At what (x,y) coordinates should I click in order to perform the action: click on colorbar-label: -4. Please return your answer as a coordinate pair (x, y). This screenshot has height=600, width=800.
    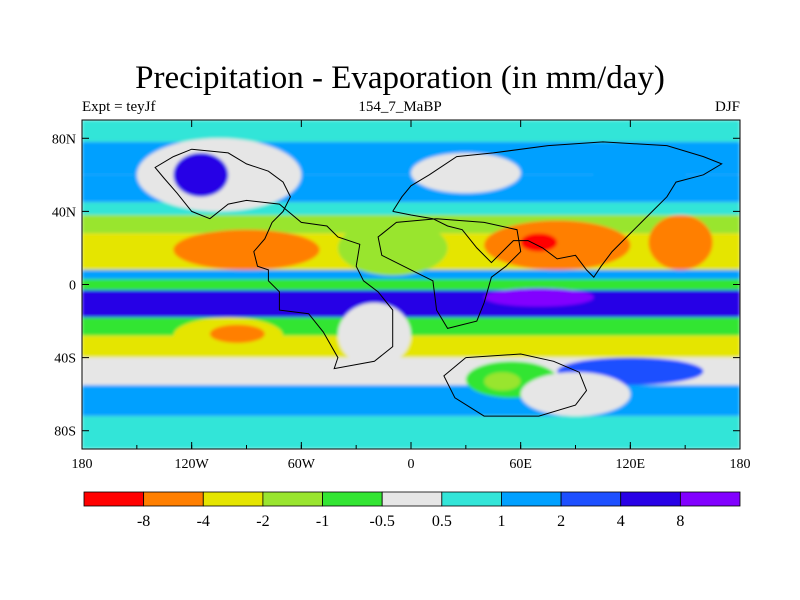
    Looking at the image, I should click on (203, 521).